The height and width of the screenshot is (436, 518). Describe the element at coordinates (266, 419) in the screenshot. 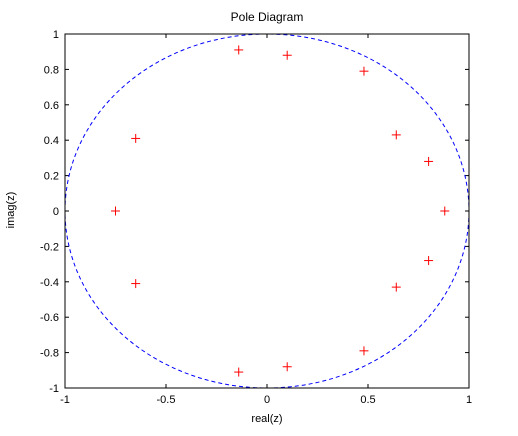

I see `x-axis-label: real(z)` at that location.